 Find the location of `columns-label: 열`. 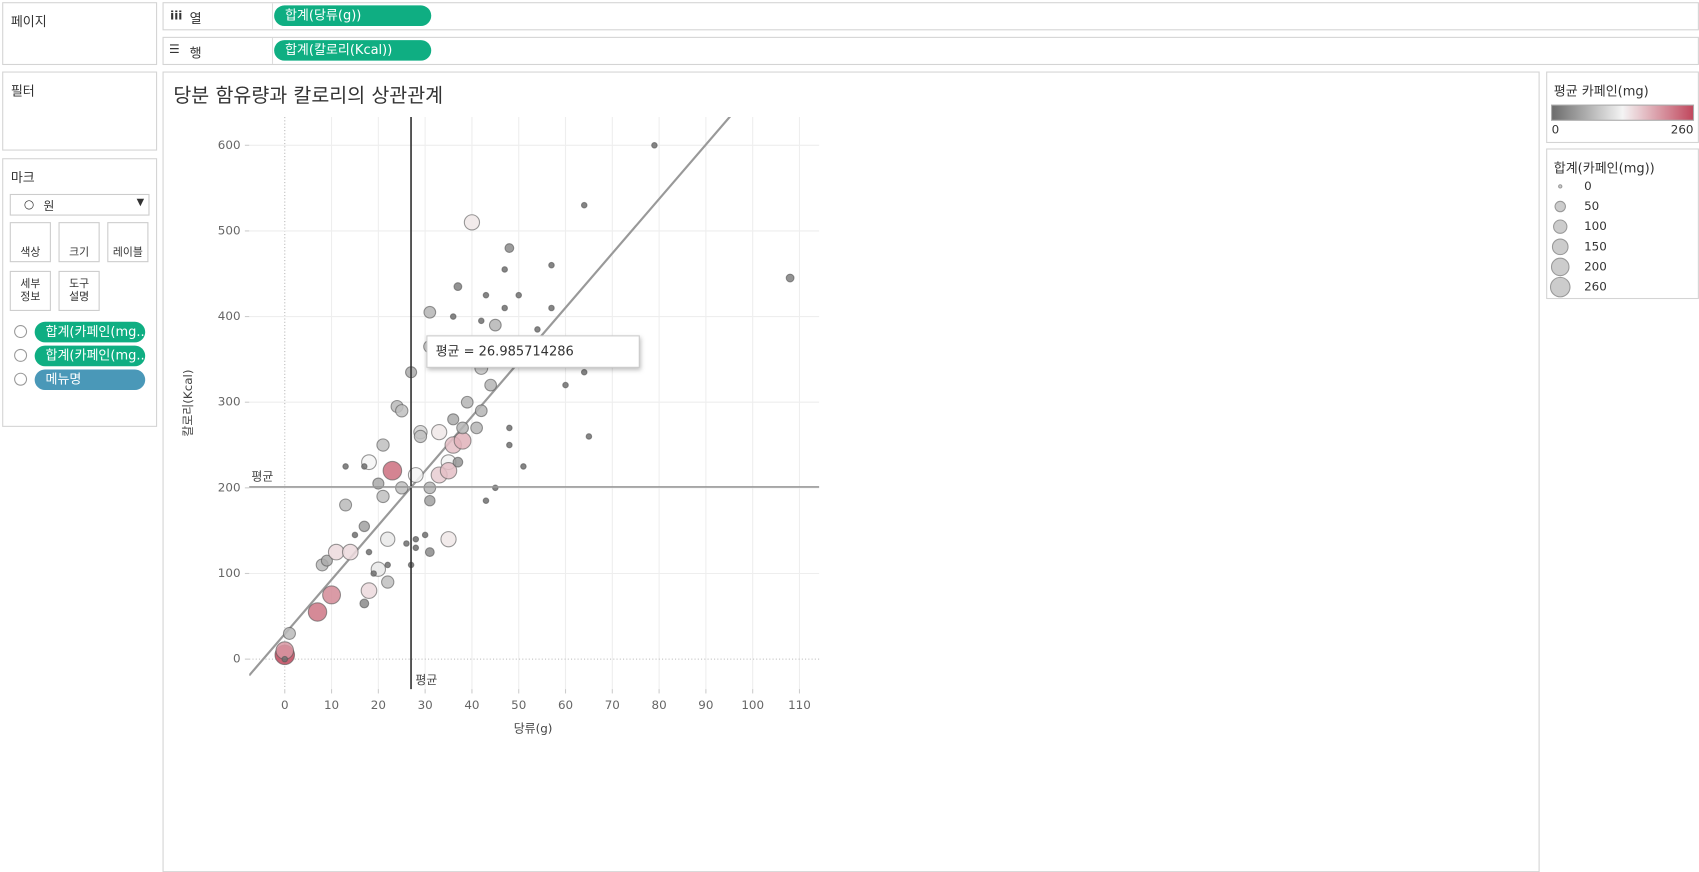

columns-label: 열 is located at coordinates (195, 18).